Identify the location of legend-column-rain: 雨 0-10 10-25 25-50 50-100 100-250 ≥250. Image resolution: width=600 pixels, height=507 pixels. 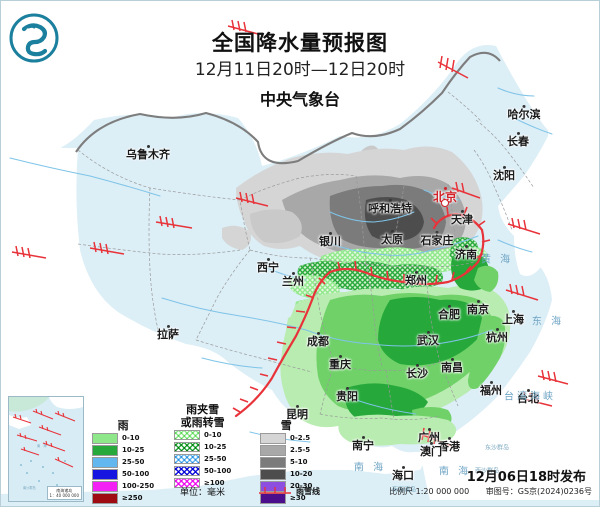
(123, 462).